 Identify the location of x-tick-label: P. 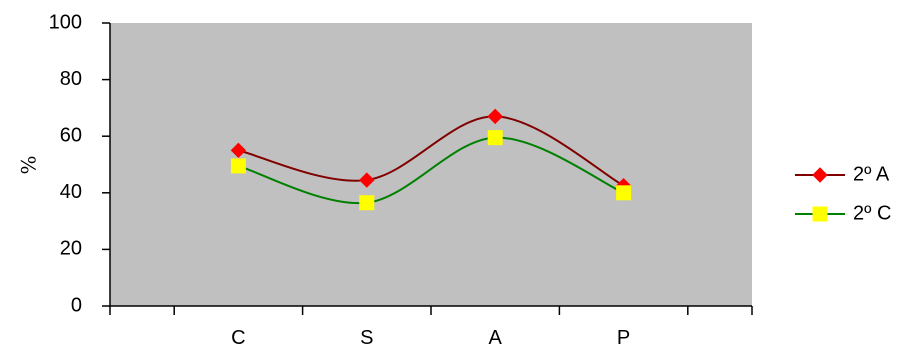
(623, 338).